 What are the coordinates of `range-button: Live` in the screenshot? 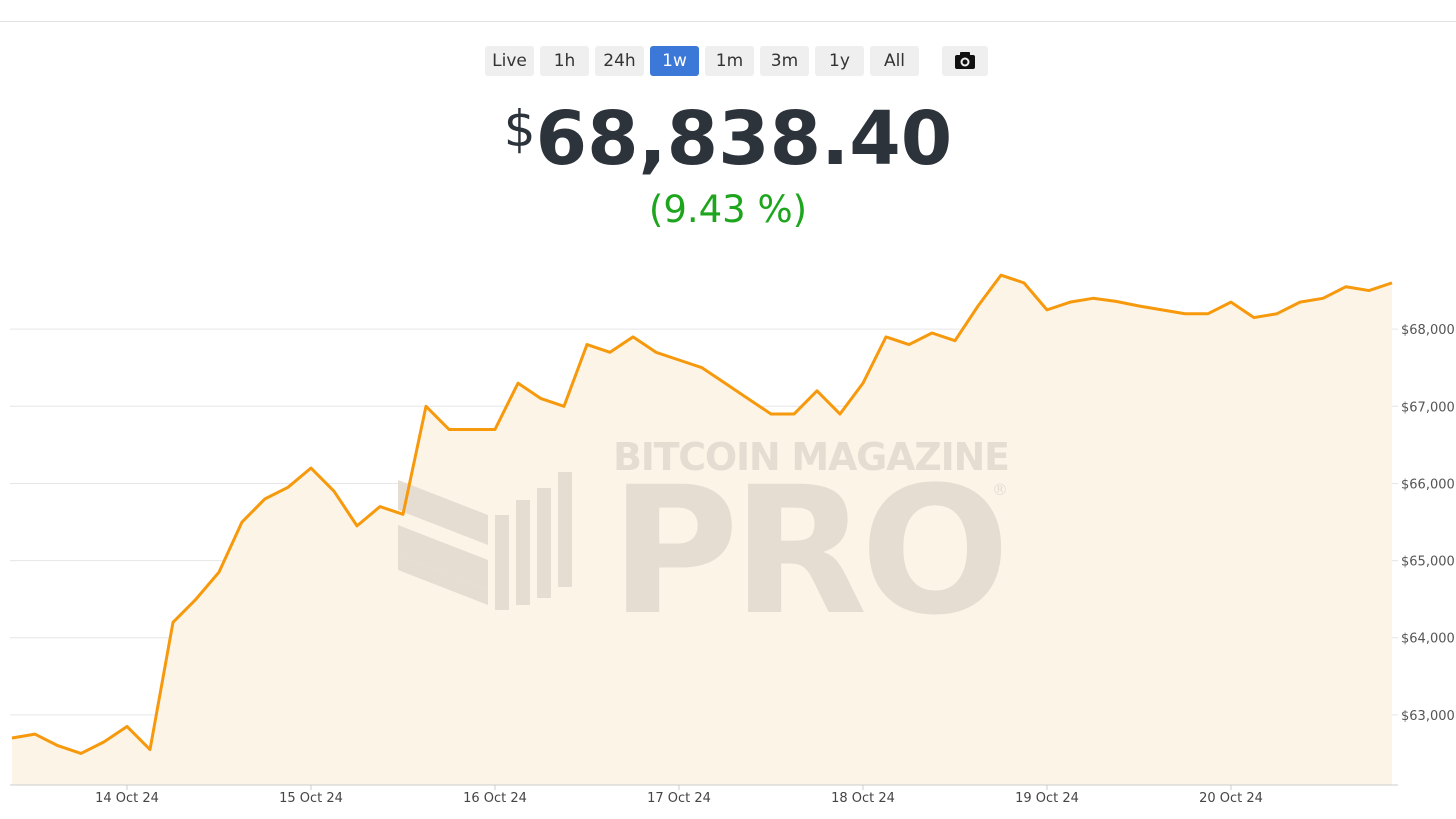 It's located at (509, 61).